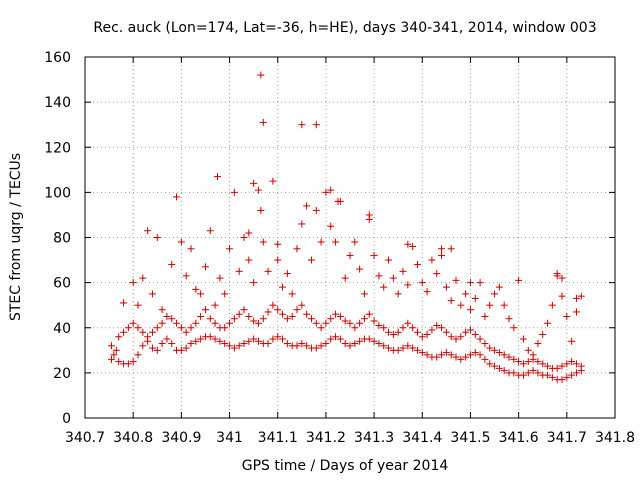 The height and width of the screenshot is (480, 640). What do you see at coordinates (62, 239) in the screenshot?
I see `y-tick-label: 80` at bounding box center [62, 239].